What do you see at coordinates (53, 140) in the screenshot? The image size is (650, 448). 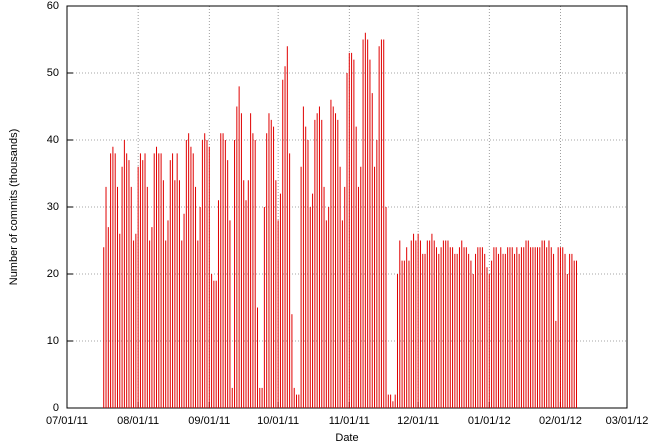 I see `y-tick-label: 40` at bounding box center [53, 140].